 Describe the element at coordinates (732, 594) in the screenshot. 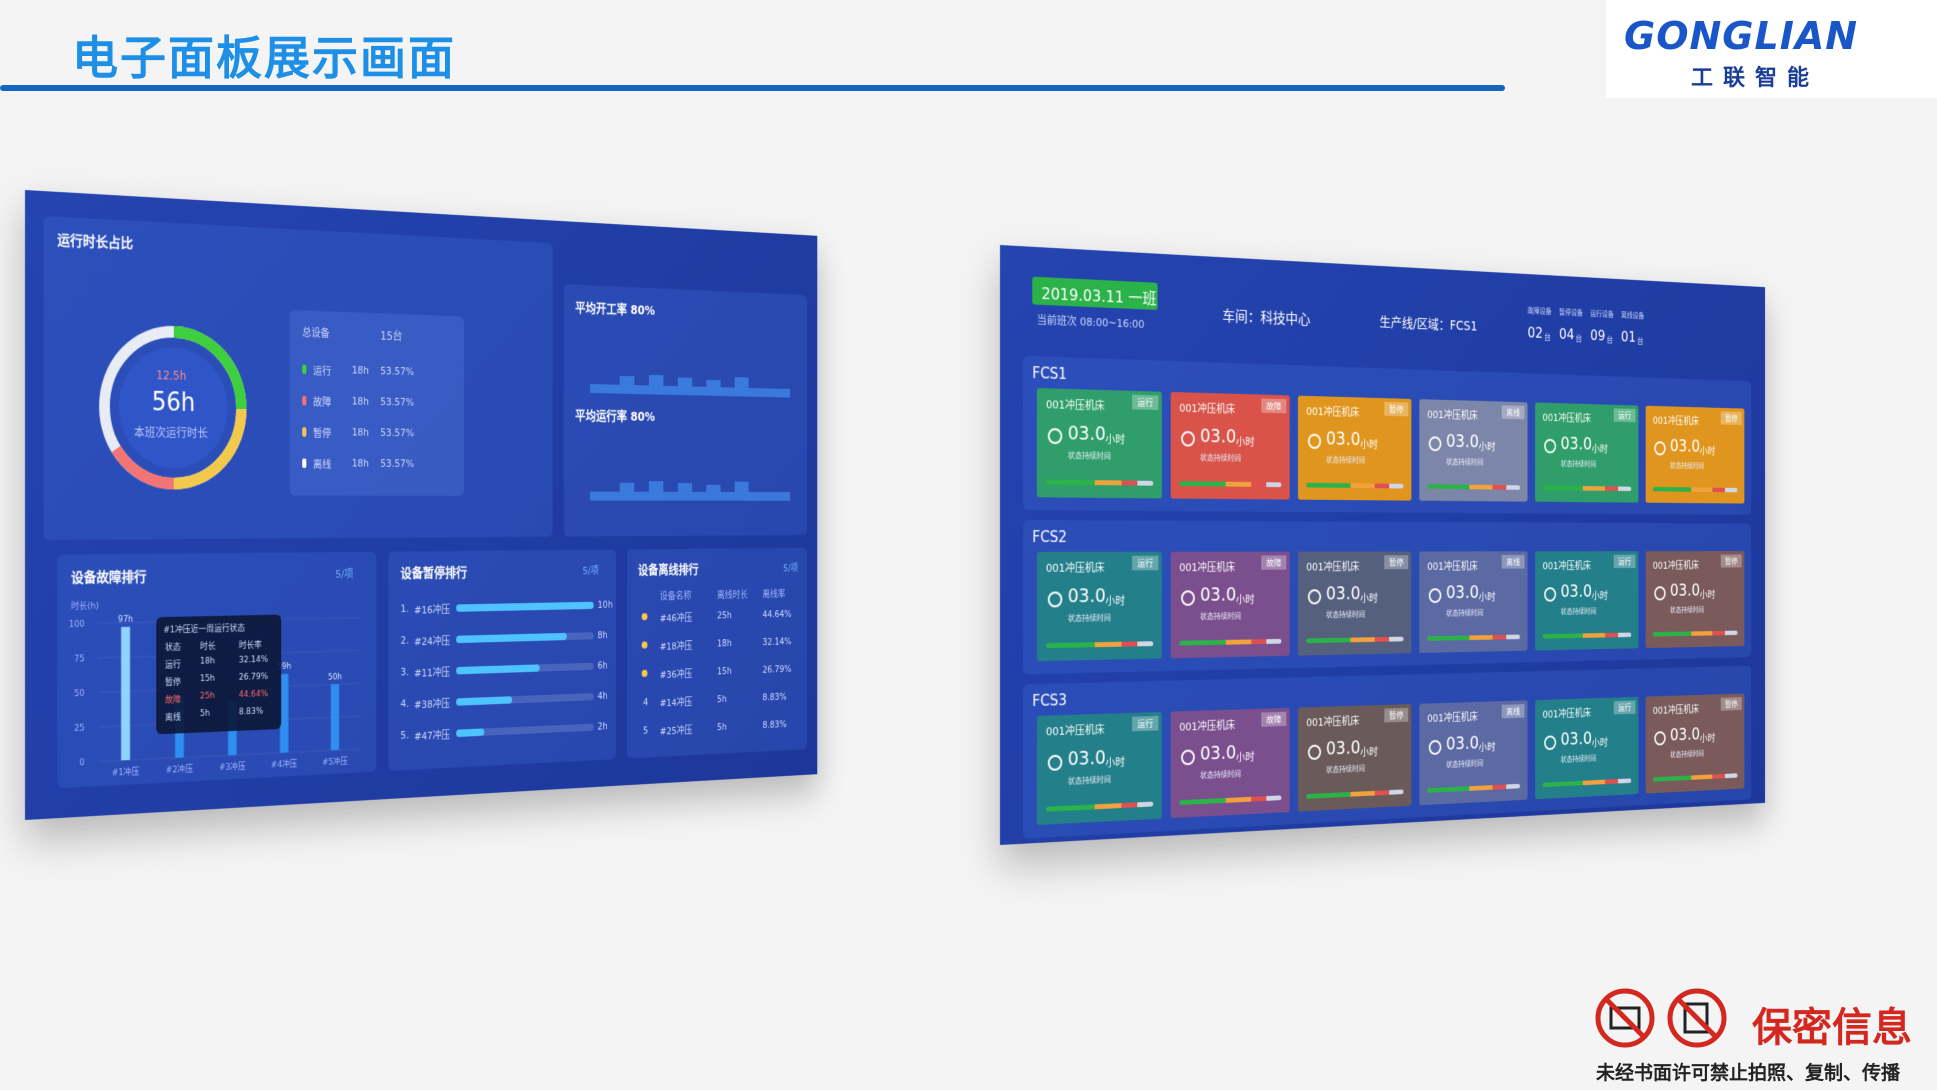

I see `table-header: 离线时长` at that location.